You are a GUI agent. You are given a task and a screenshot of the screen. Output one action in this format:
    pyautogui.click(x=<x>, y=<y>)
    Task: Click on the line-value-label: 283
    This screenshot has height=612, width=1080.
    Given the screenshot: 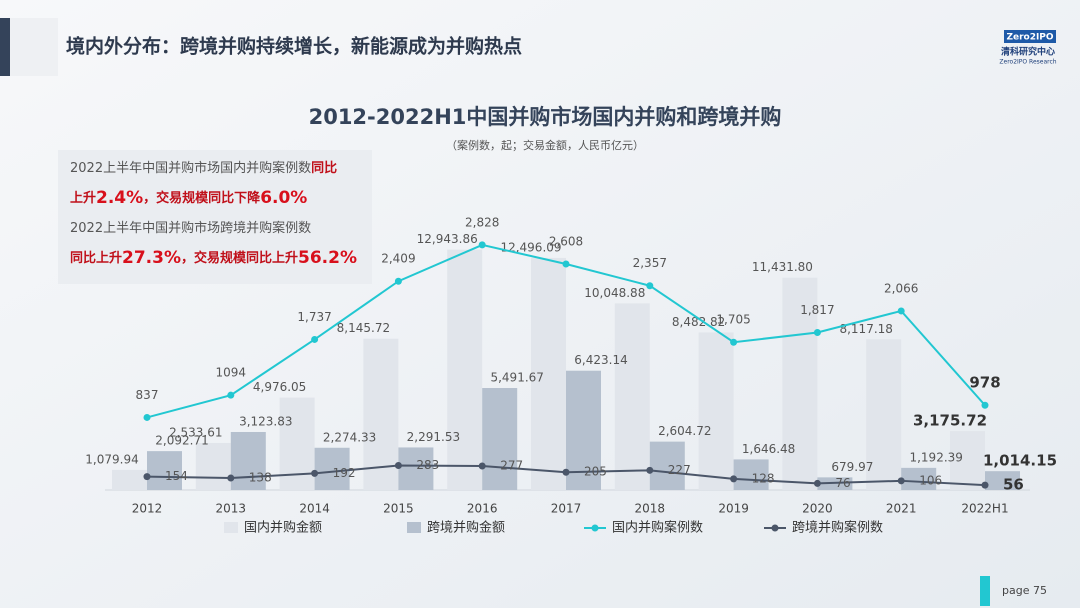 What is the action you would take?
    pyautogui.click(x=427, y=465)
    